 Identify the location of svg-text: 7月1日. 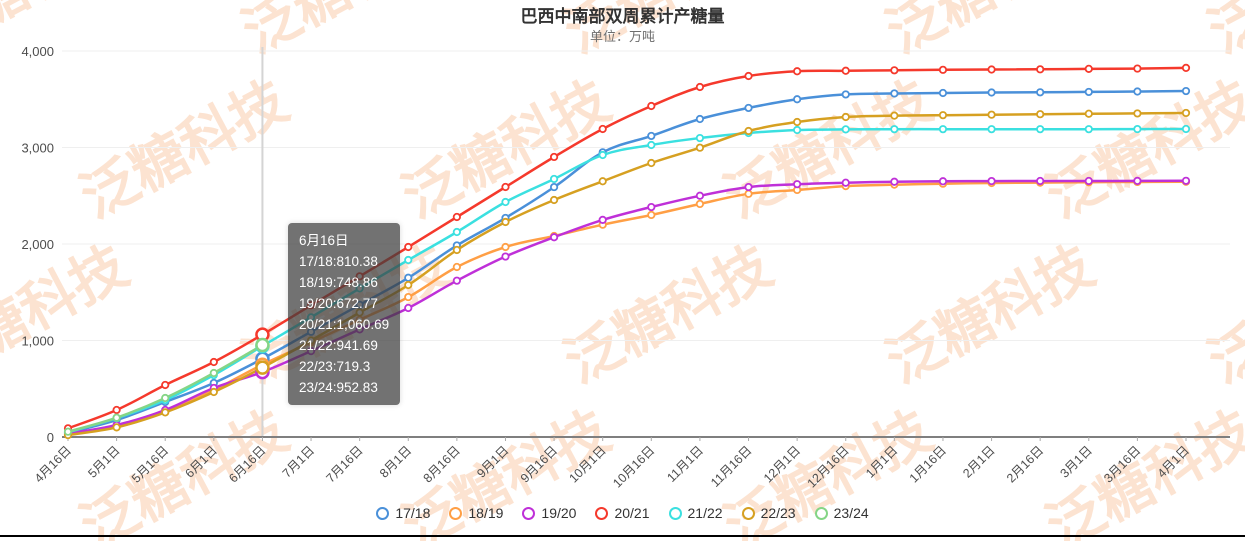
(298, 461).